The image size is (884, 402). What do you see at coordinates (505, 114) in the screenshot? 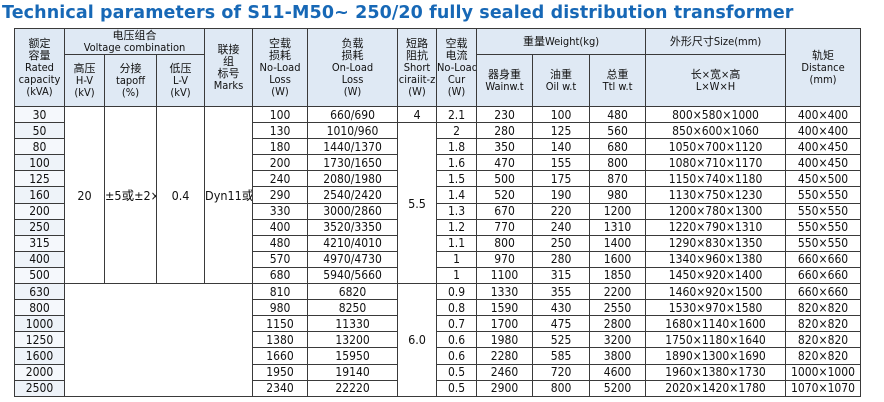
I see `cell-weight-body: 230` at bounding box center [505, 114].